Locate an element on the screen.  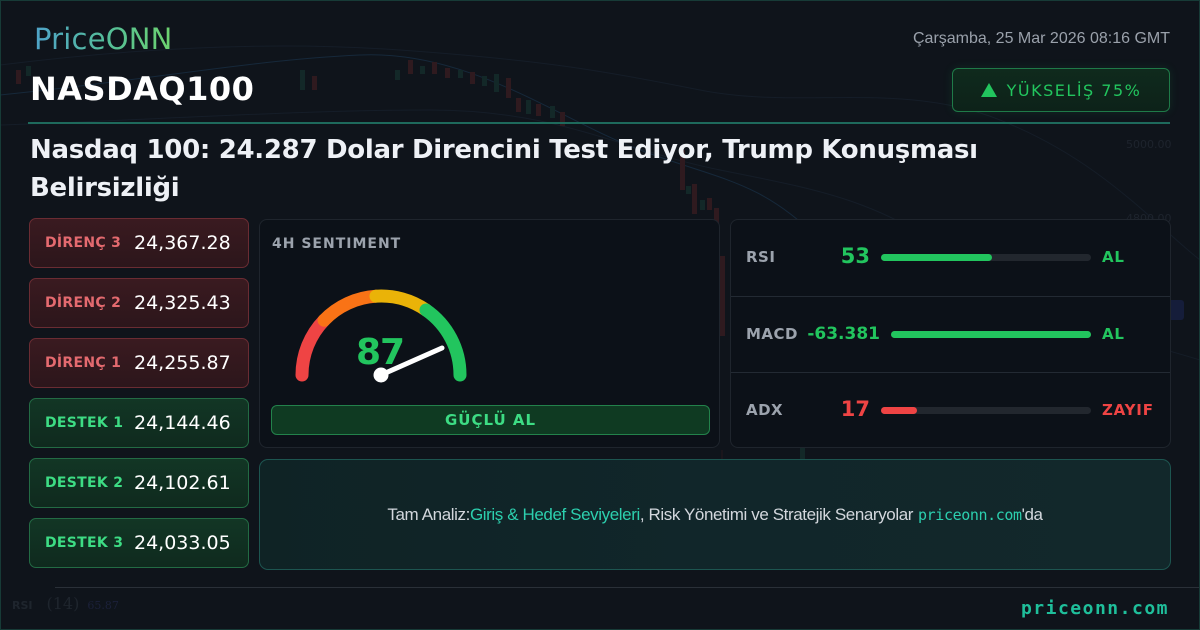
indicators-panel: RSI 53 AL MACD -63.381 AL ADX 17 ZAYIF is located at coordinates (950, 333).